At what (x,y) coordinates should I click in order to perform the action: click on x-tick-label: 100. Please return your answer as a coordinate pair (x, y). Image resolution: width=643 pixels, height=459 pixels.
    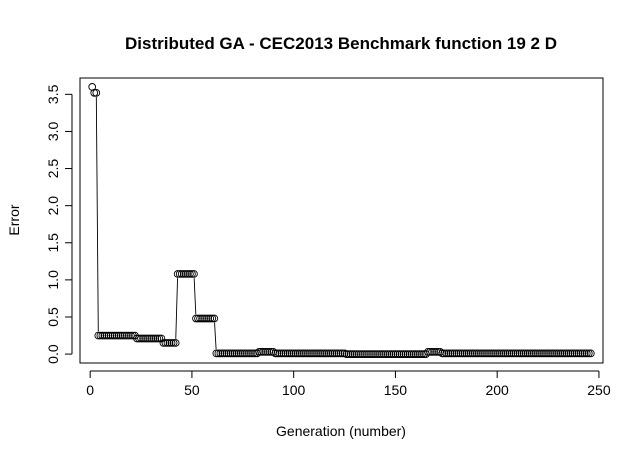
    Looking at the image, I should click on (294, 390).